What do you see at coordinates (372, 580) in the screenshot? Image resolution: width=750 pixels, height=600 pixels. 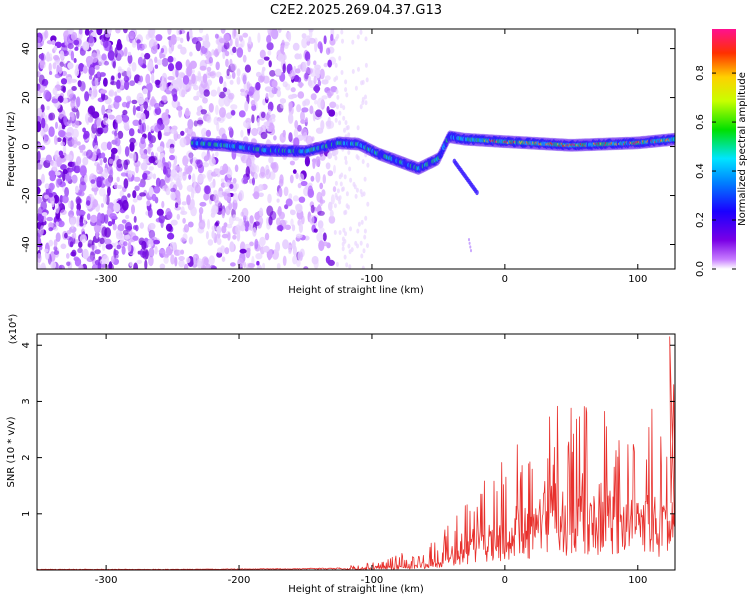 I see `snr-x-tick-label: -100` at bounding box center [372, 580].